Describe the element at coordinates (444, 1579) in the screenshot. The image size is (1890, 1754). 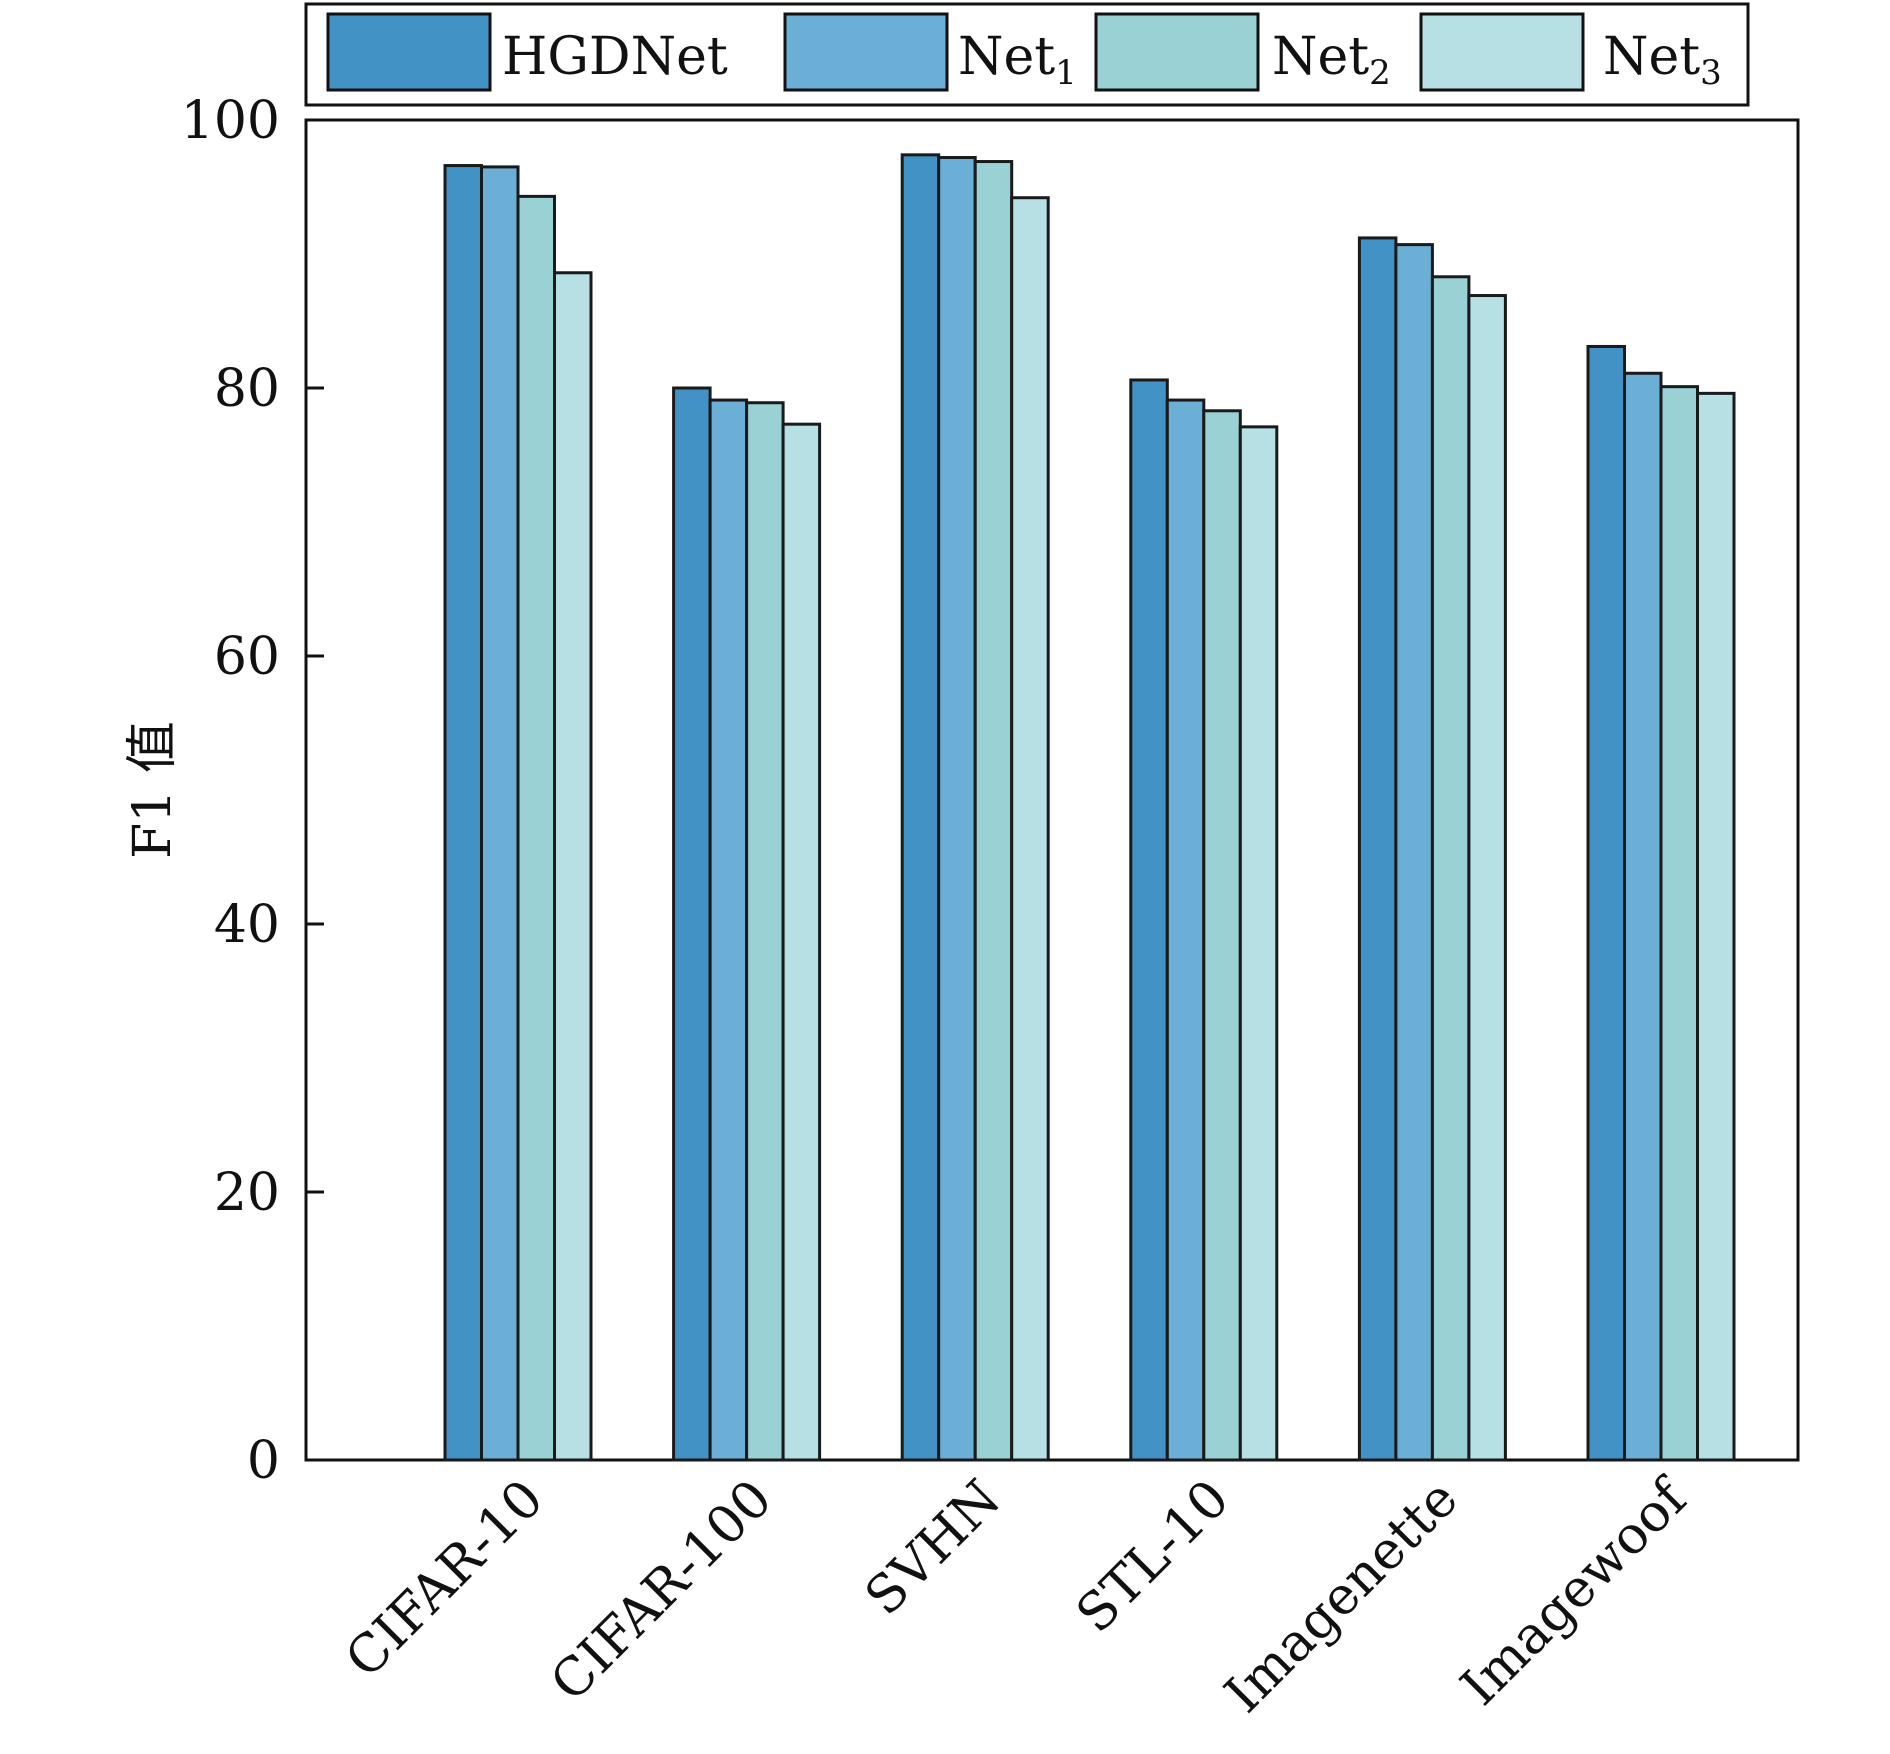
I see `x-tick-label: CIFAR-10` at that location.